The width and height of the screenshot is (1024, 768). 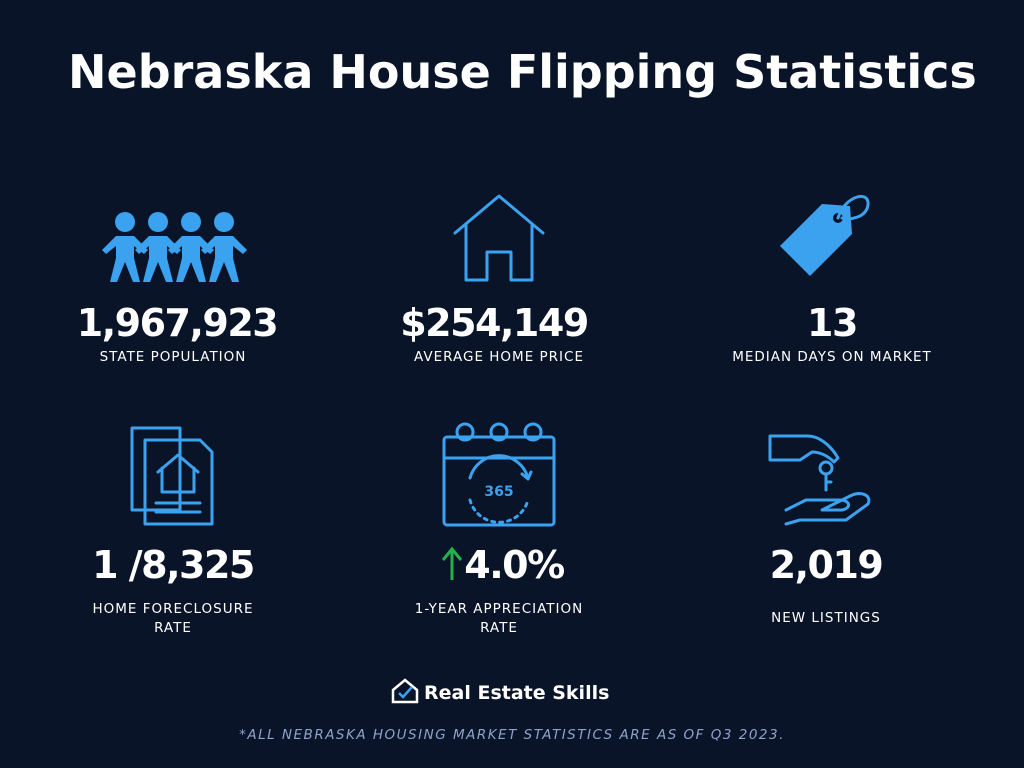 What do you see at coordinates (516, 693) in the screenshot?
I see `brand-name: Real Estate Skills` at bounding box center [516, 693].